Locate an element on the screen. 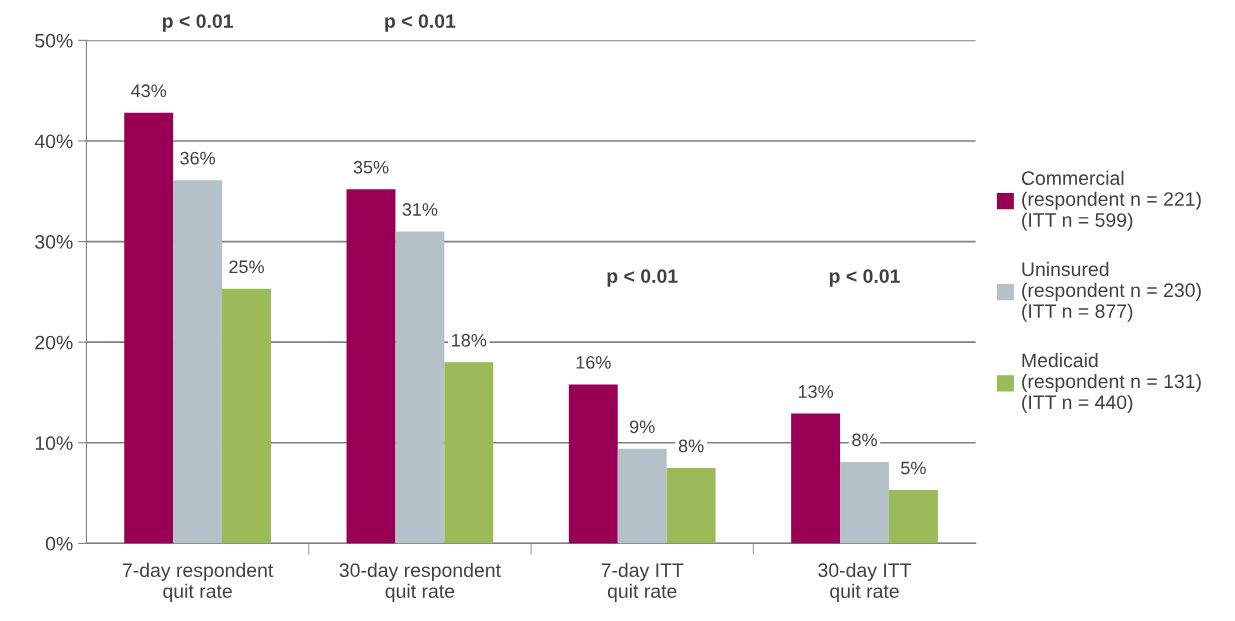  data-label: 16% is located at coordinates (593, 362).